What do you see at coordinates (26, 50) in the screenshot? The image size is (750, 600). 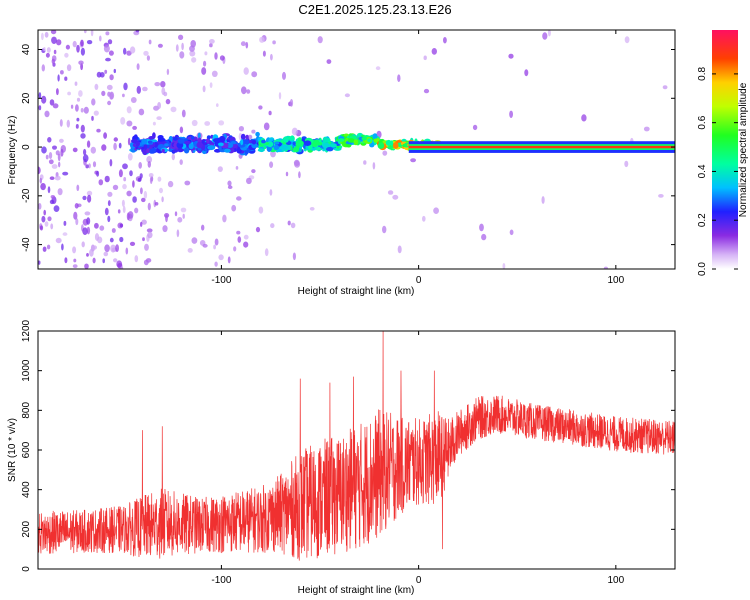 I see `y-tick-label: 40` at bounding box center [26, 50].